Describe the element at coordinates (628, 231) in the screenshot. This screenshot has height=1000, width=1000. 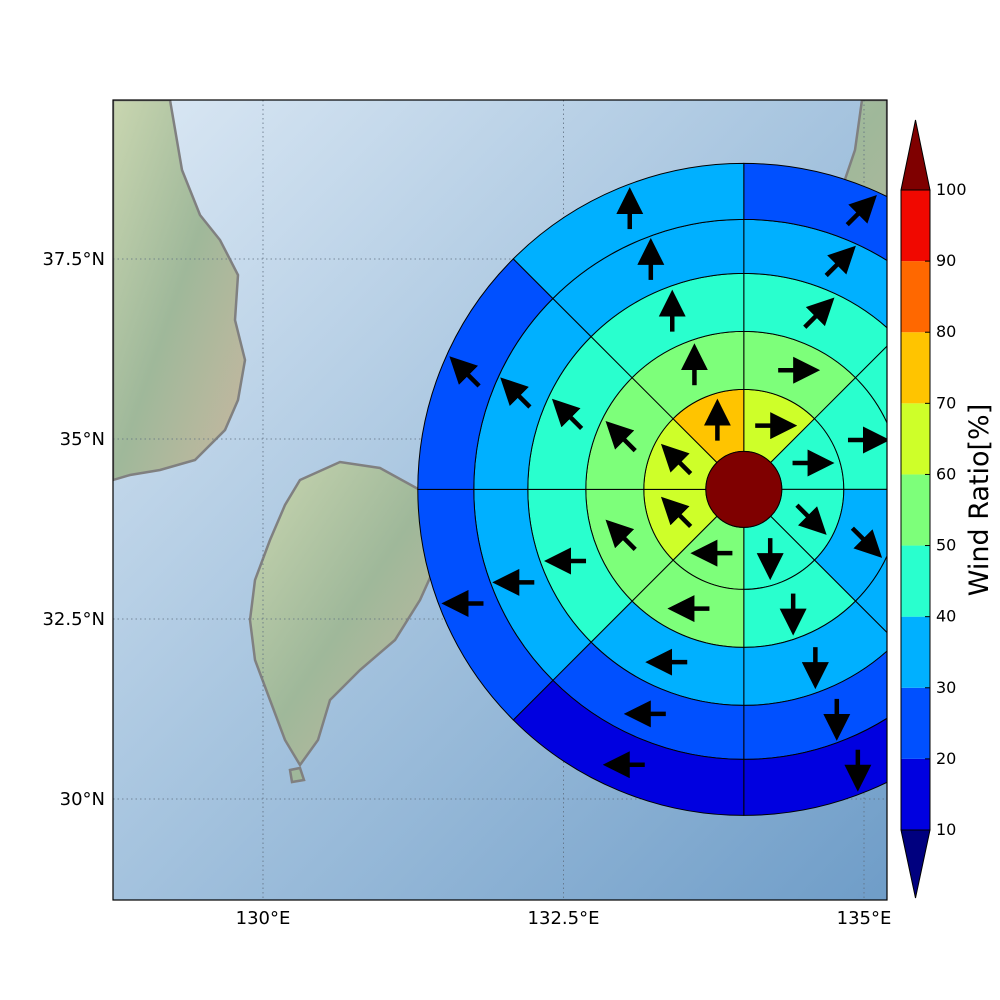
I see `ring-5-sector-nw-n` at that location.